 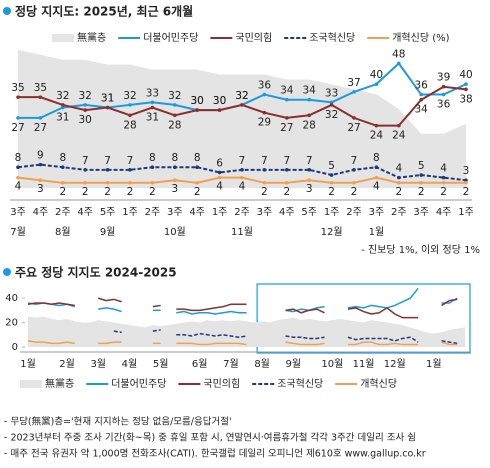 I want to click on month-label: 9월, so click(x=108, y=232).